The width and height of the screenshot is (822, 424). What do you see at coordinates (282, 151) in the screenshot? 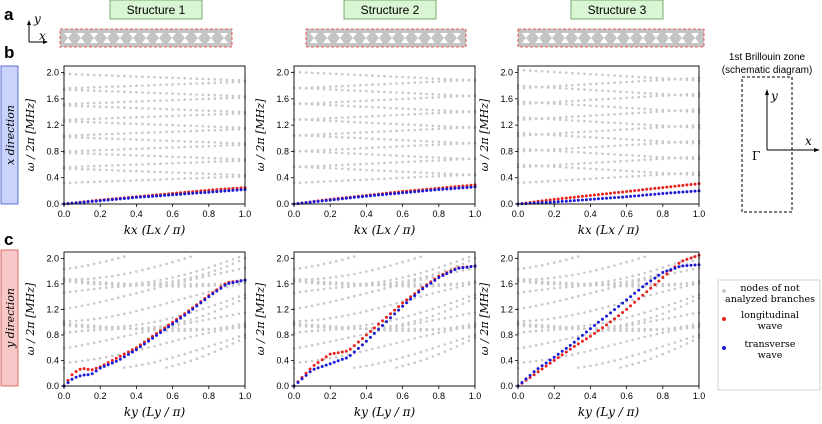
I see `y-tick-label: 0.8` at bounding box center [282, 151].